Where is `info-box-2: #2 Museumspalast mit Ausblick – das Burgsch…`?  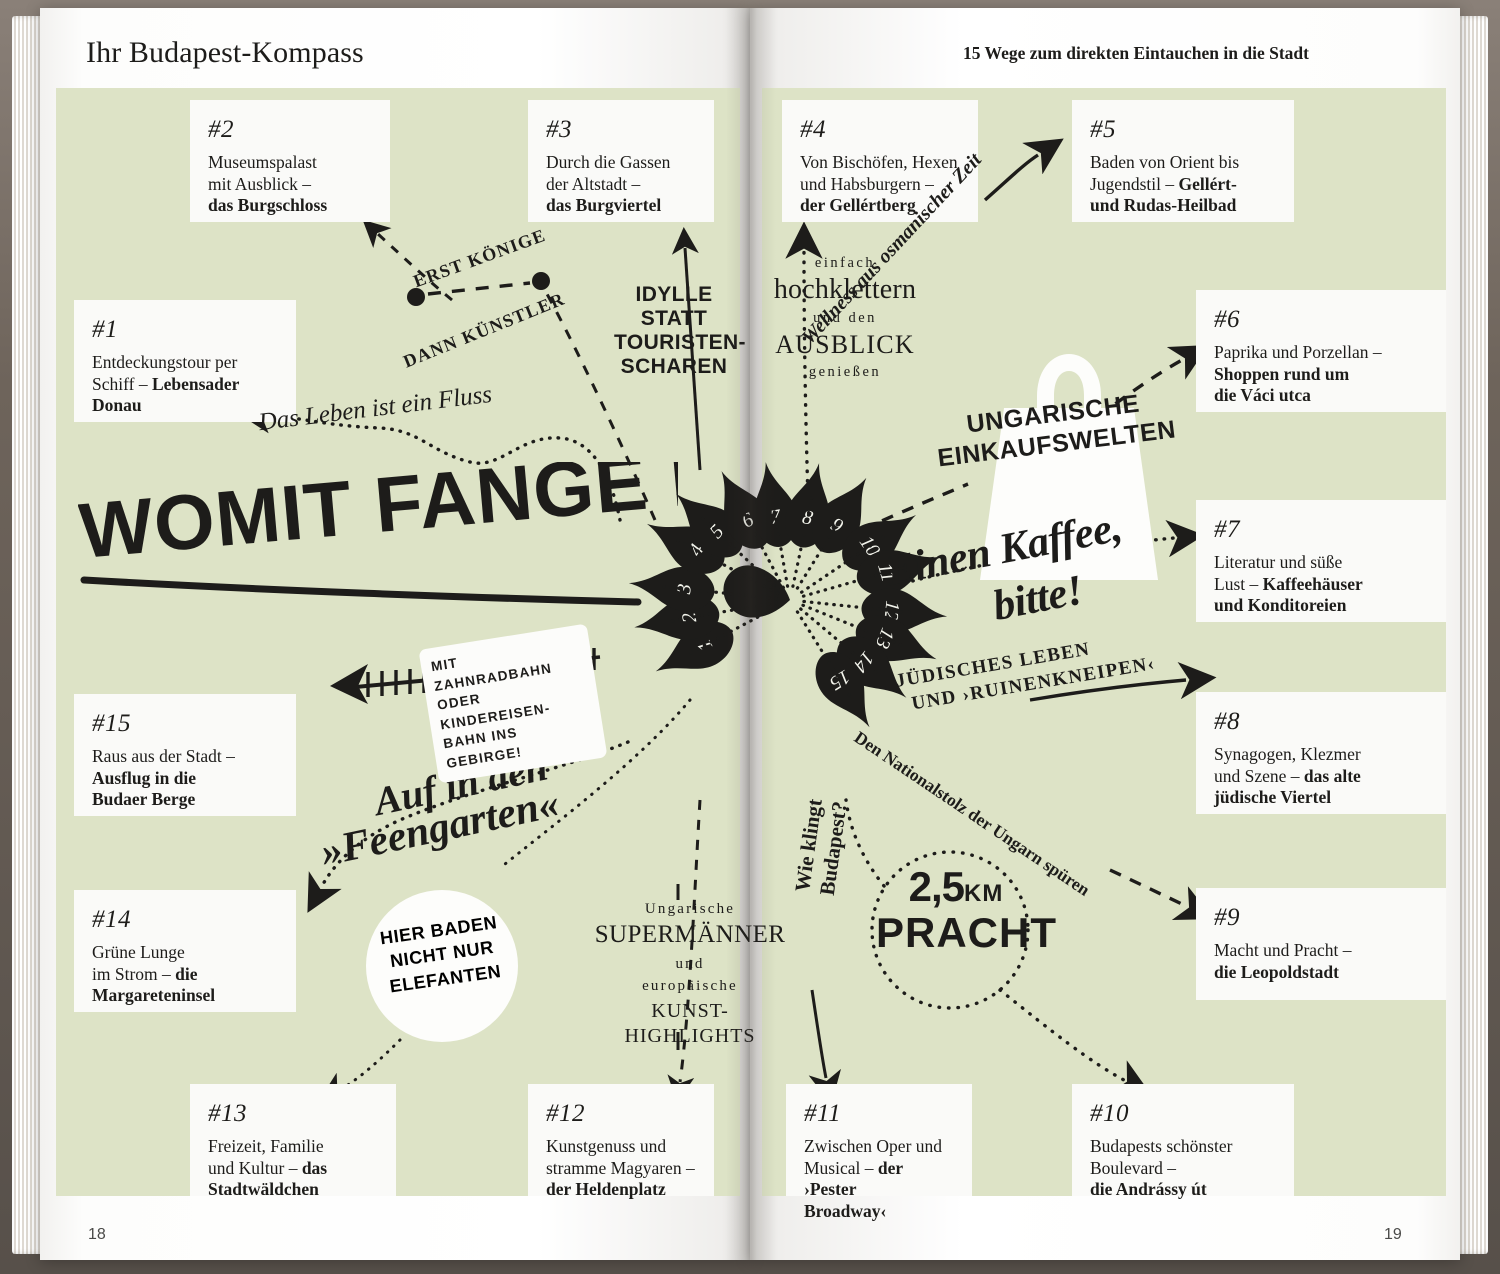
info-box-2: #2 Museumspalast mit Ausblick – das Burgsch… is located at coordinates (290, 161).